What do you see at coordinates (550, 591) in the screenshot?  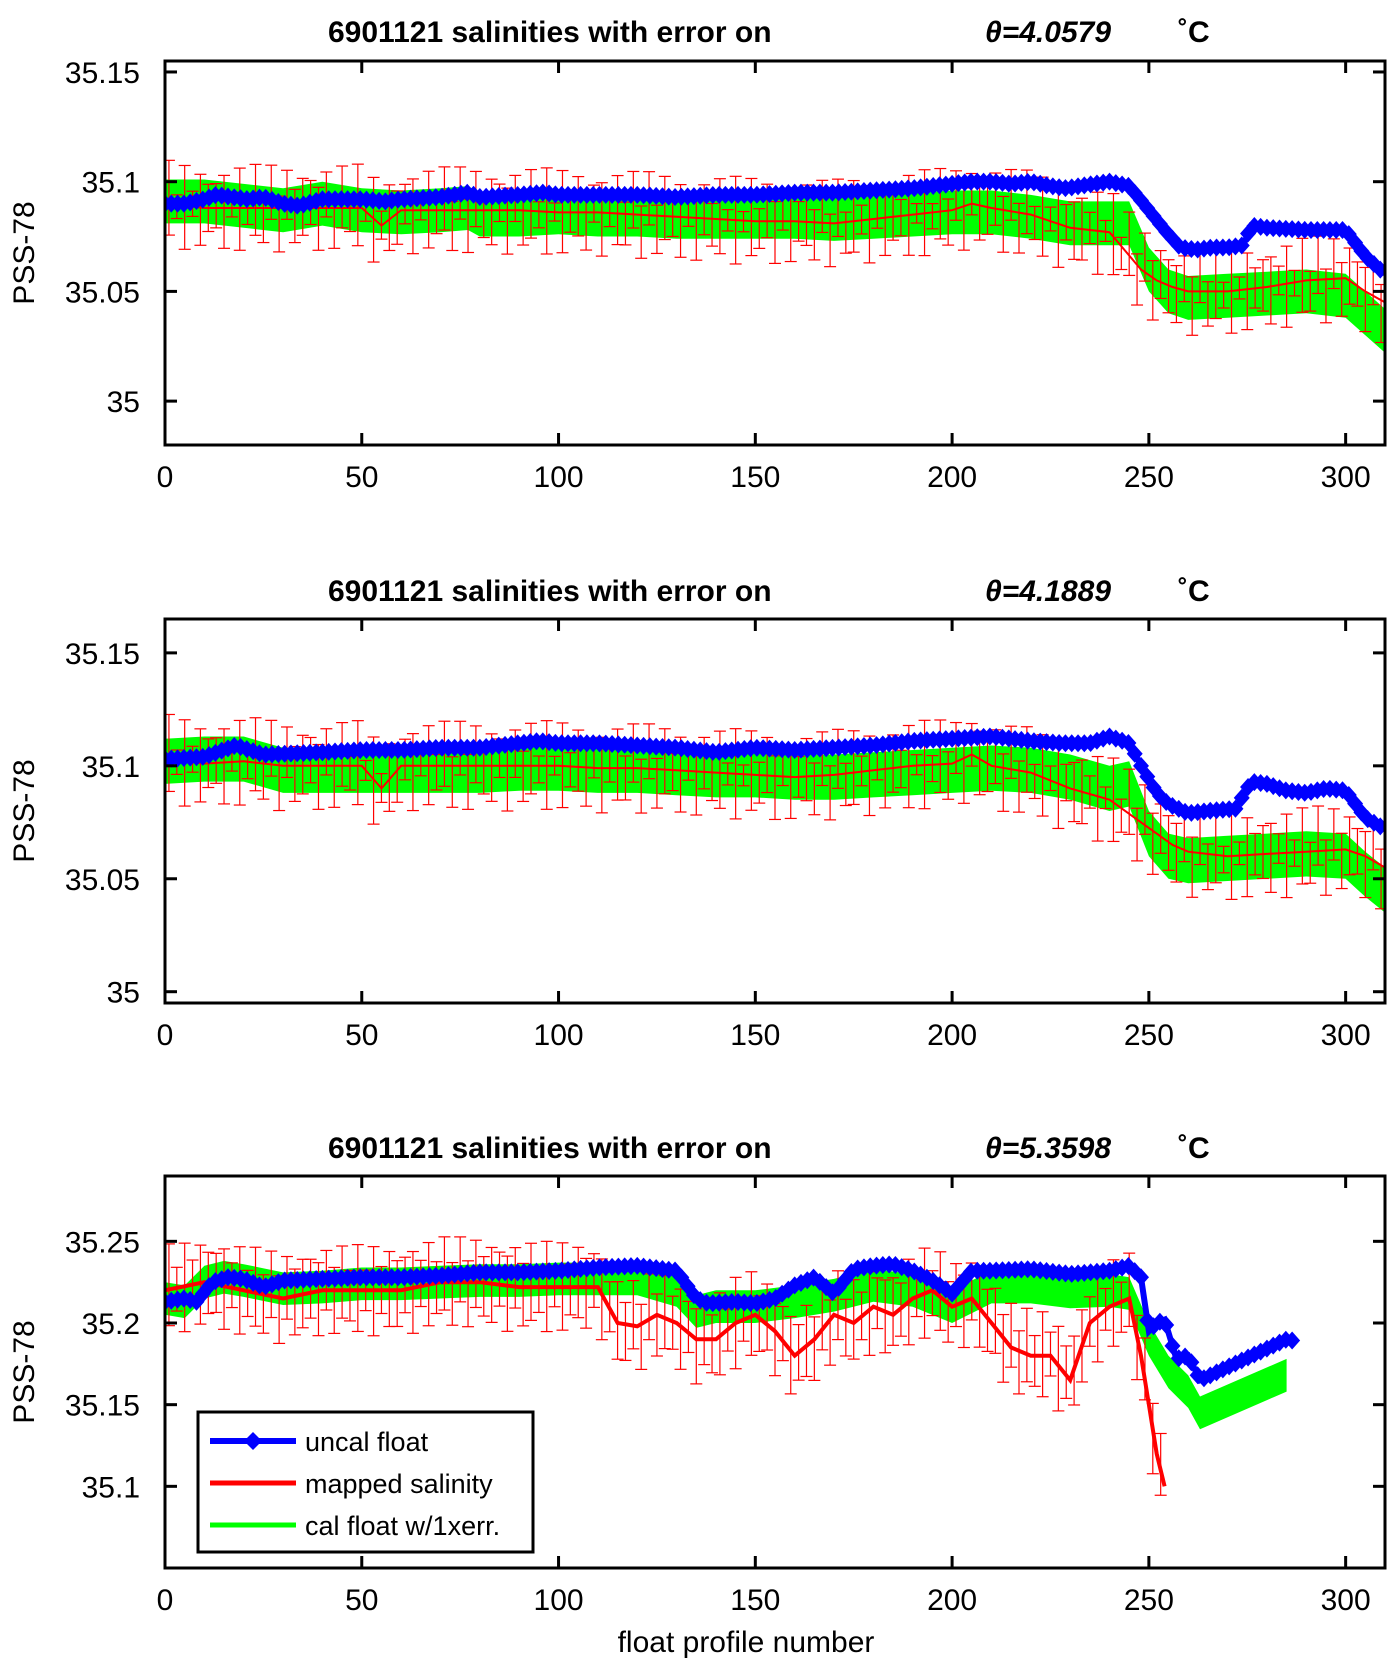 I see `chart-title-2: 6901121 salinities with error on` at bounding box center [550, 591].